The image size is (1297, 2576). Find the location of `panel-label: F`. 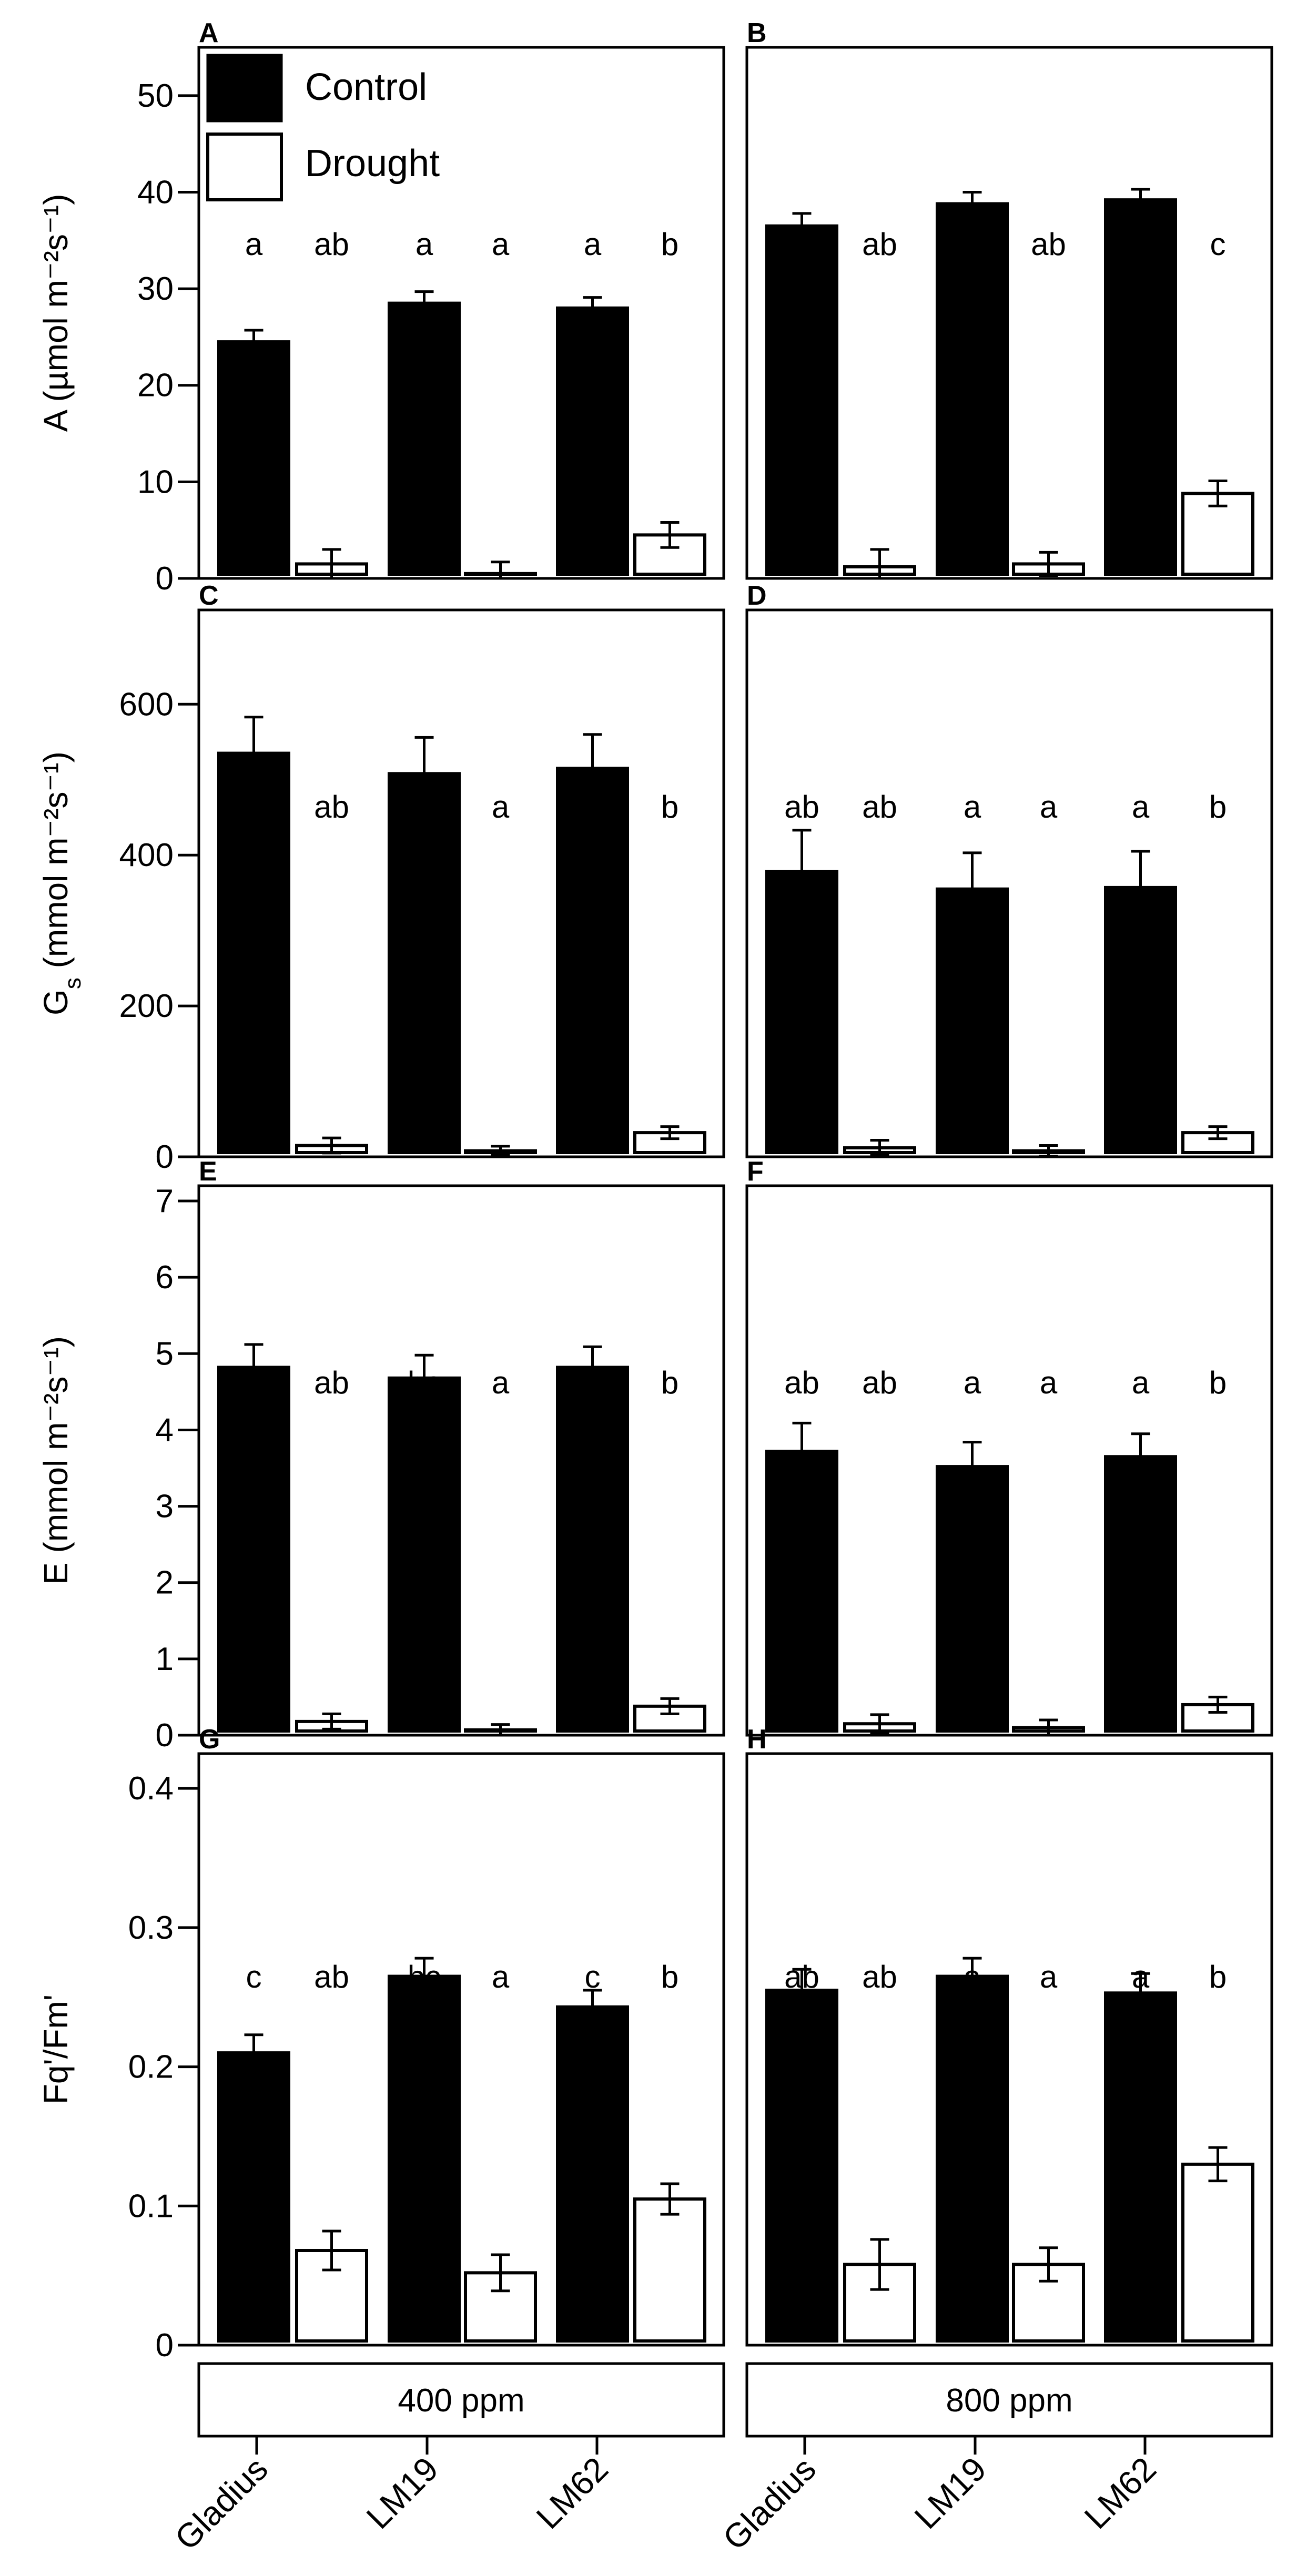

panel-label: F is located at coordinates (755, 1171).